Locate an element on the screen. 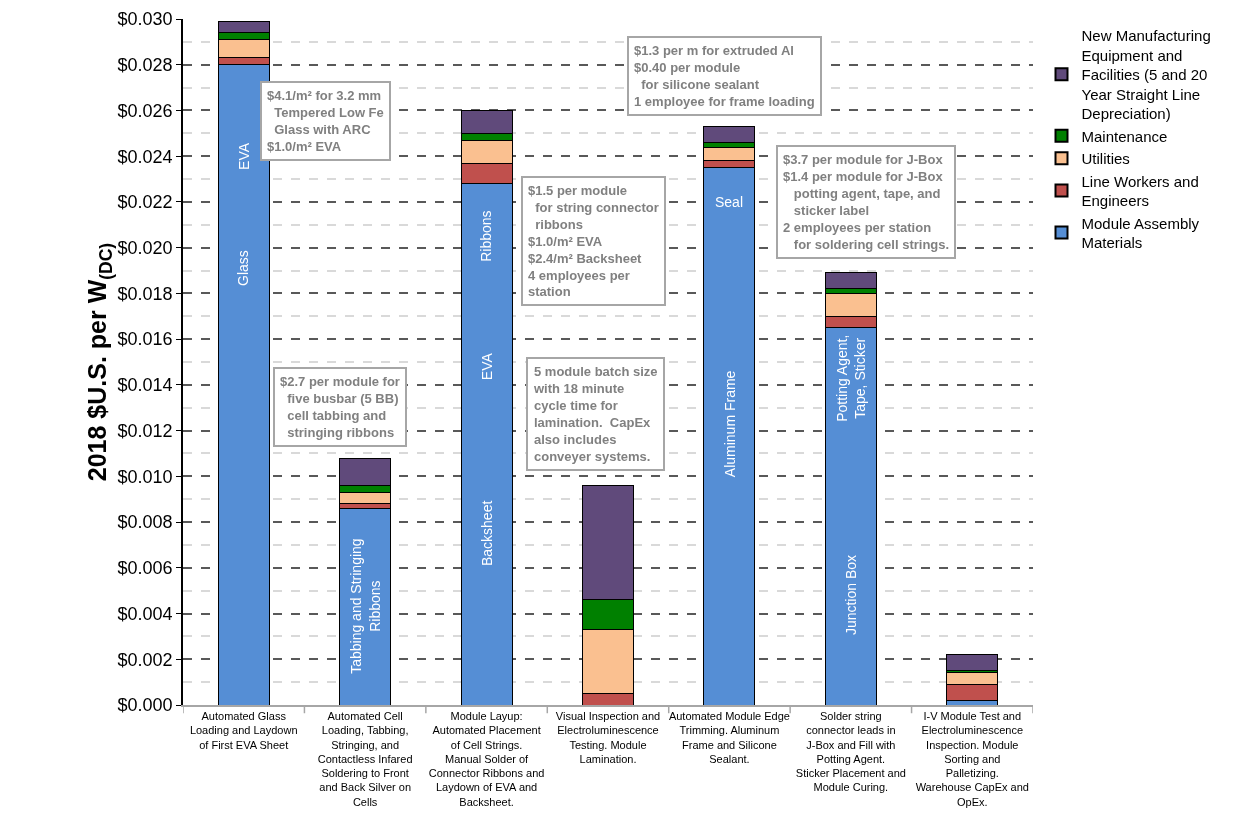 The width and height of the screenshot is (1238, 813). y-tick-label: $0.030 is located at coordinates (145, 19).